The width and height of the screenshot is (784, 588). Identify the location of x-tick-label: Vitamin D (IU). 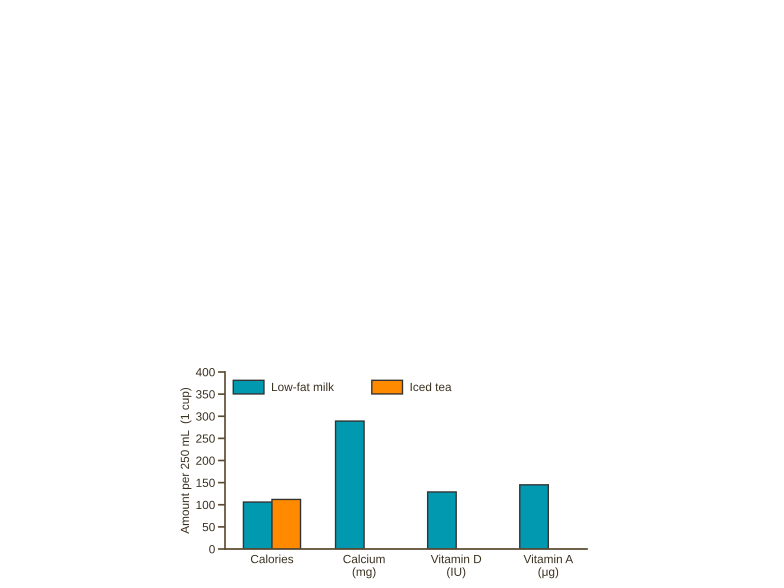
(456, 566).